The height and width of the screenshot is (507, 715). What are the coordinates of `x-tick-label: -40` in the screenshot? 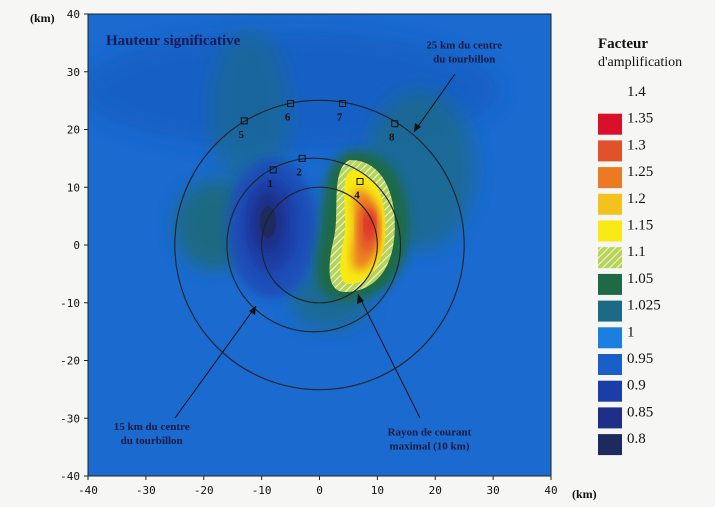 It's located at (88, 490).